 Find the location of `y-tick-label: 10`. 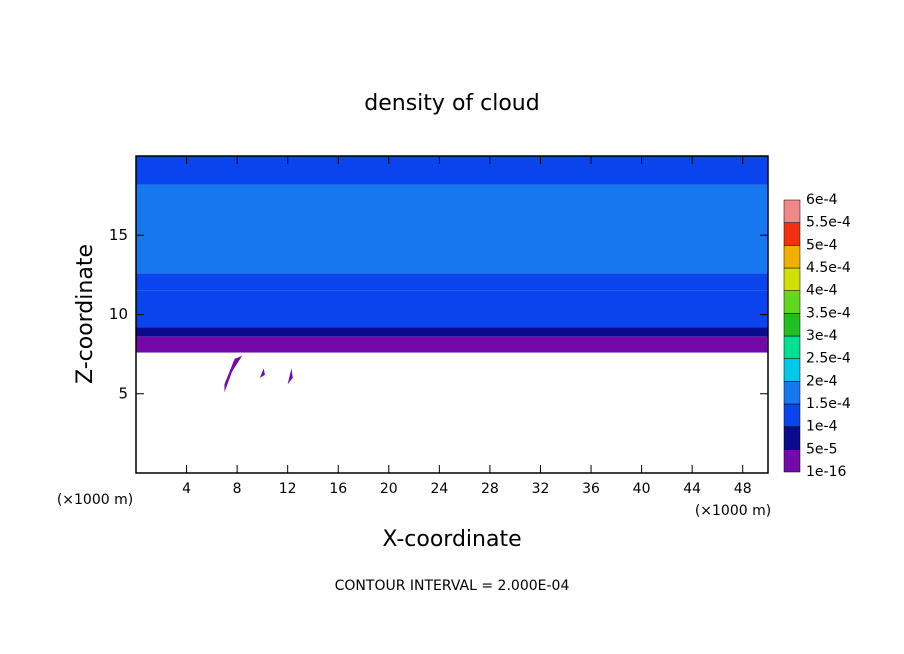

y-tick-label: 10 is located at coordinates (118, 314).